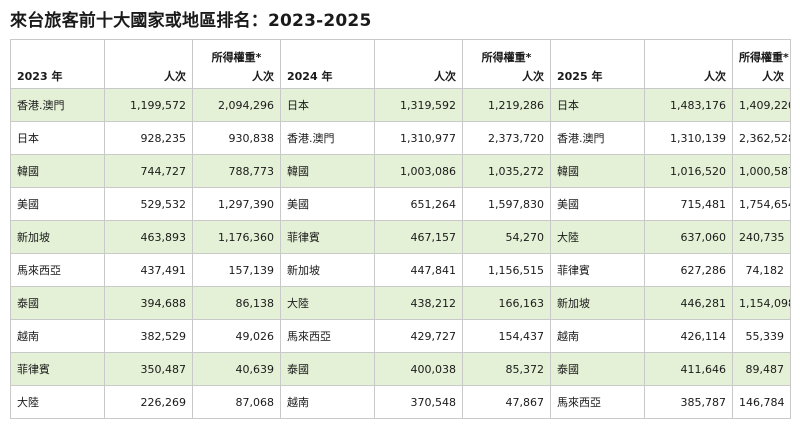  Describe the element at coordinates (148, 270) in the screenshot. I see `visits-2023: 437,491` at that location.